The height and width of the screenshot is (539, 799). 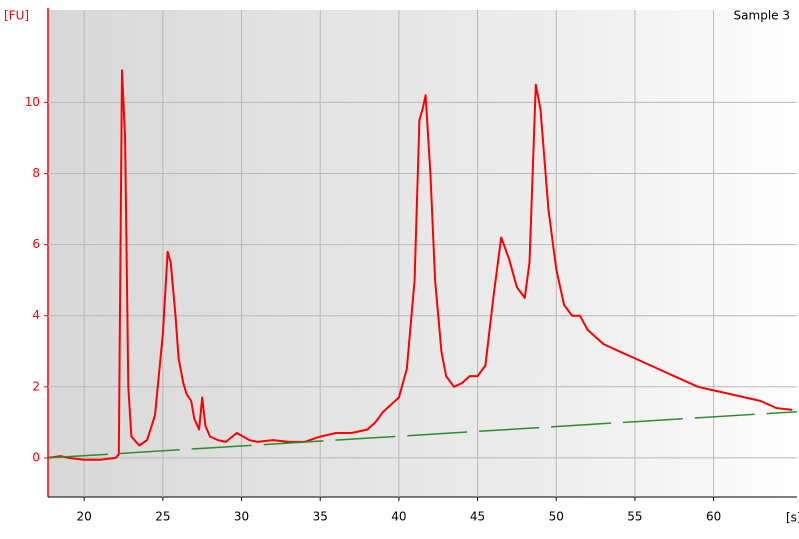 I want to click on y-tick-label: 2, so click(x=36, y=386).